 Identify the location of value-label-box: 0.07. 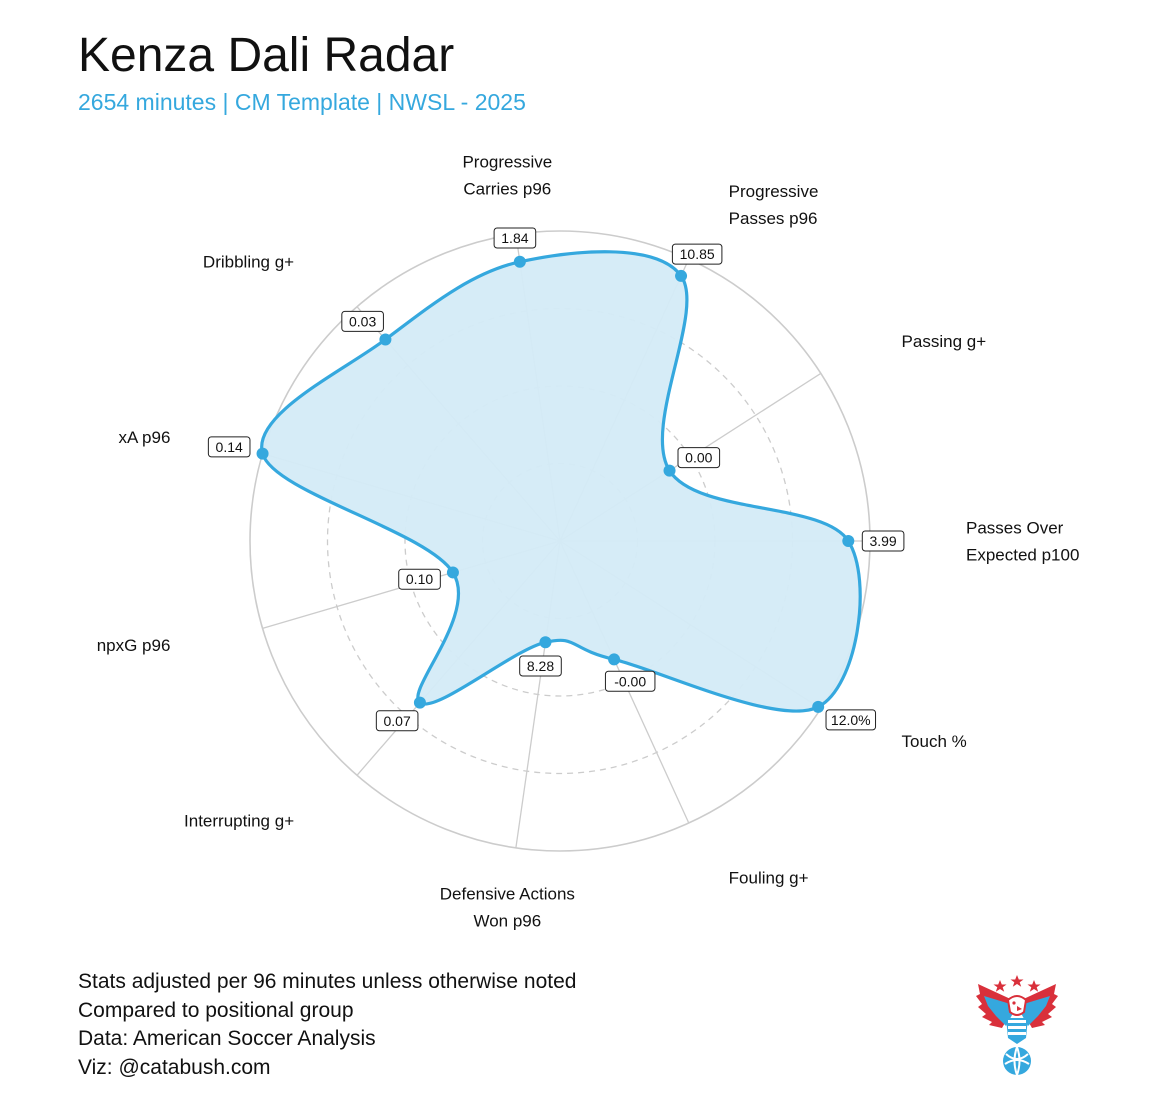
(397, 721).